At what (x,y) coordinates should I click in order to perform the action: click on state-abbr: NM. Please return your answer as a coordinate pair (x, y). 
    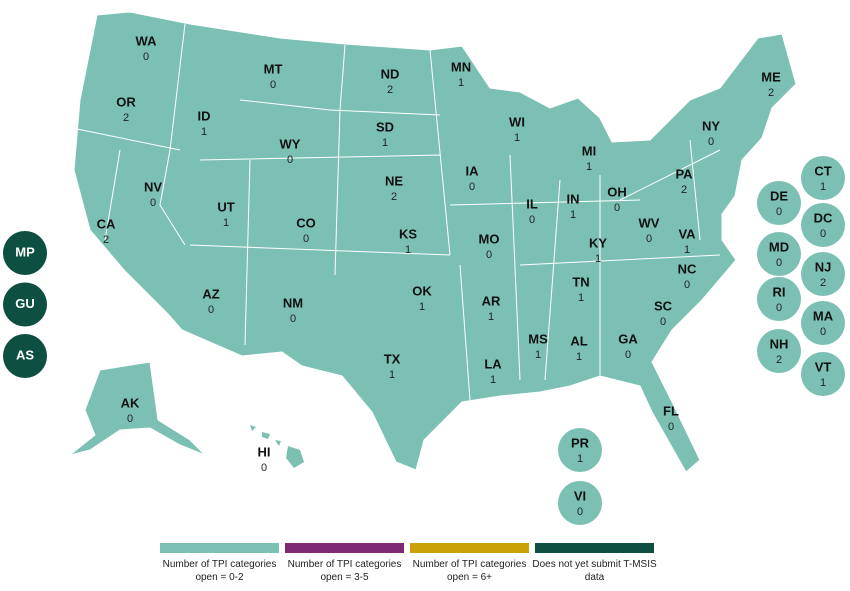
    Looking at the image, I should click on (293, 302).